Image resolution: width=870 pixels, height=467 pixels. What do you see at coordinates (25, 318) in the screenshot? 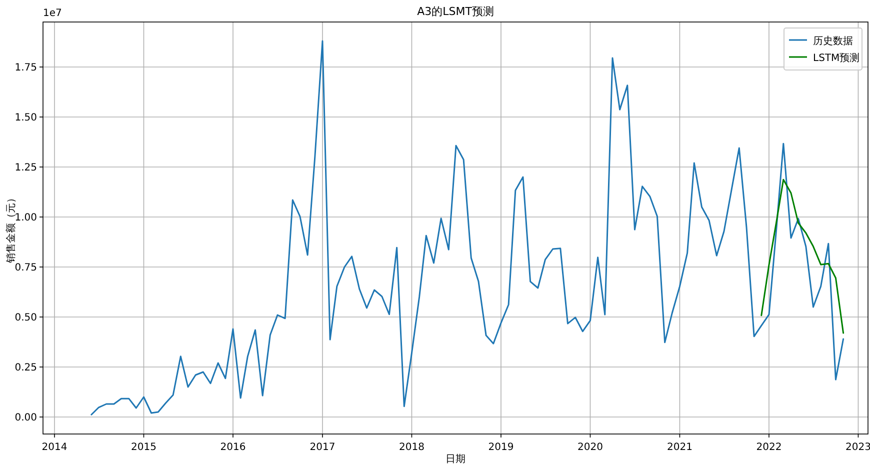
I see `y-tick-label: 0.50` at bounding box center [25, 318].